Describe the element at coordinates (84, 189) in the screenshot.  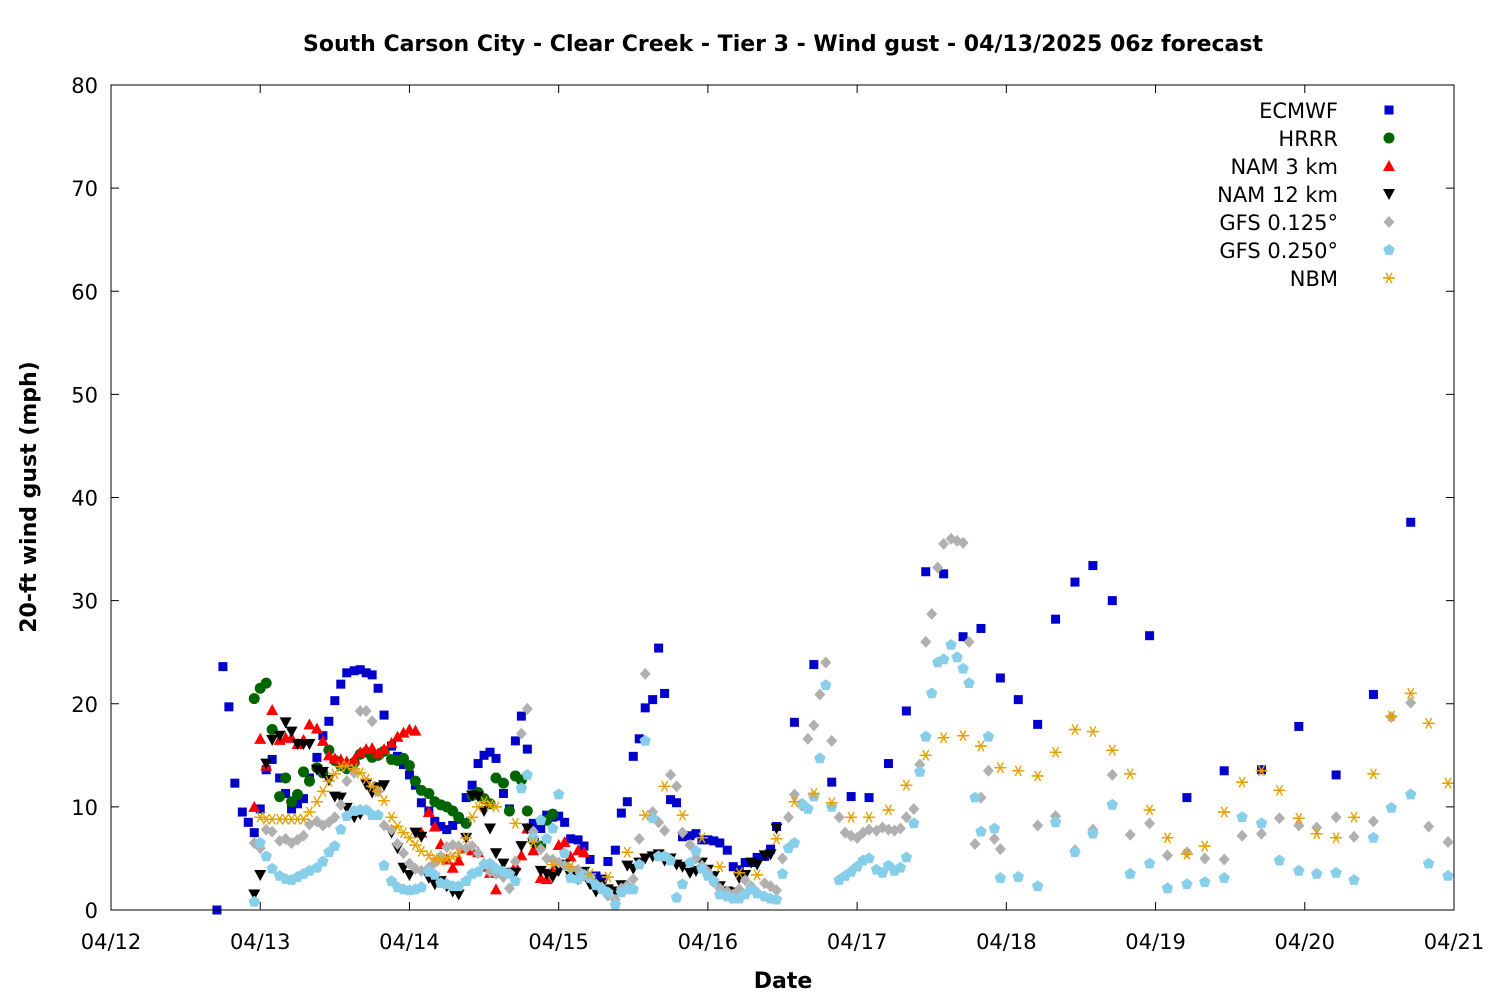
I see `y-tick-label: 70` at that location.